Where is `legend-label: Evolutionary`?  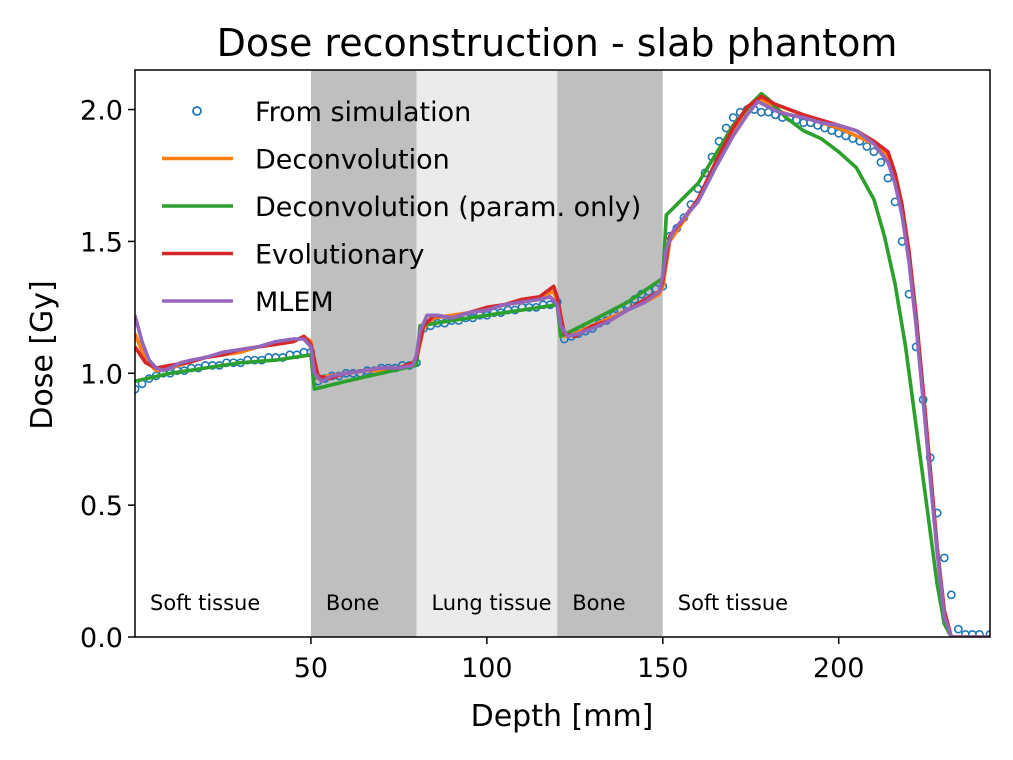
legend-label: Evolutionary is located at coordinates (340, 255).